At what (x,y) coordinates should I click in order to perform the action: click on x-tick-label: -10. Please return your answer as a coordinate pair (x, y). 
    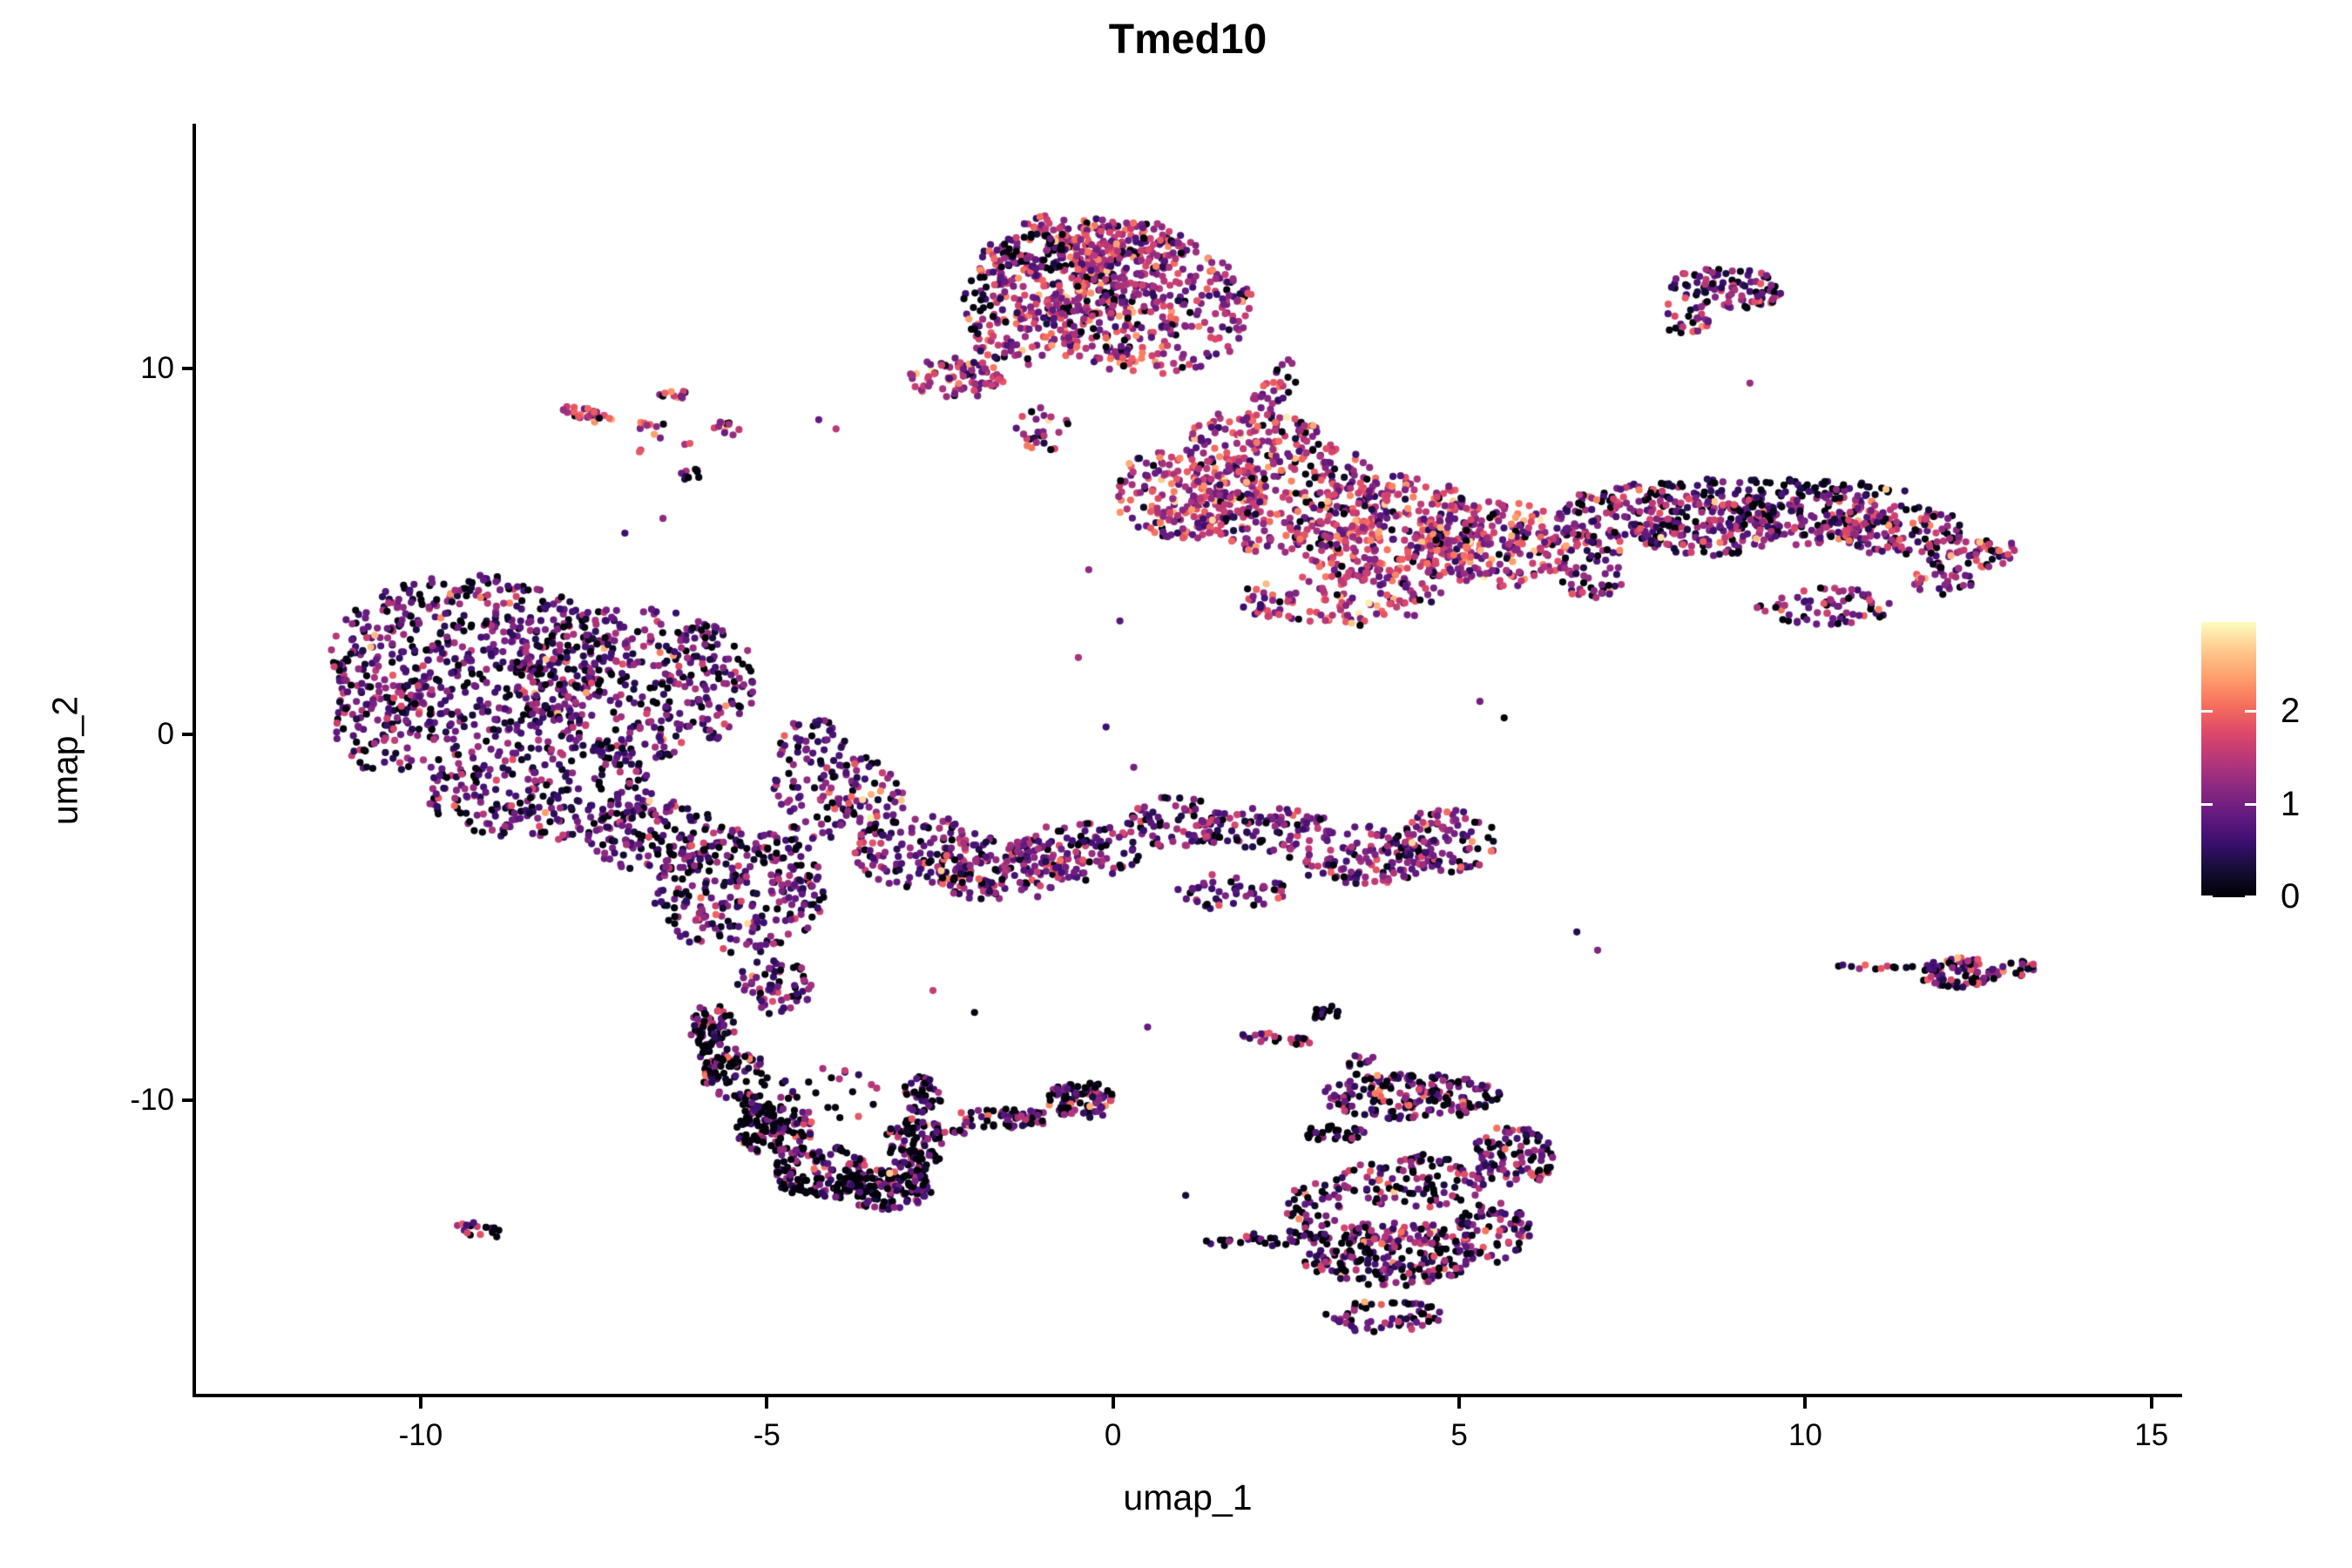
    Looking at the image, I should click on (420, 1435).